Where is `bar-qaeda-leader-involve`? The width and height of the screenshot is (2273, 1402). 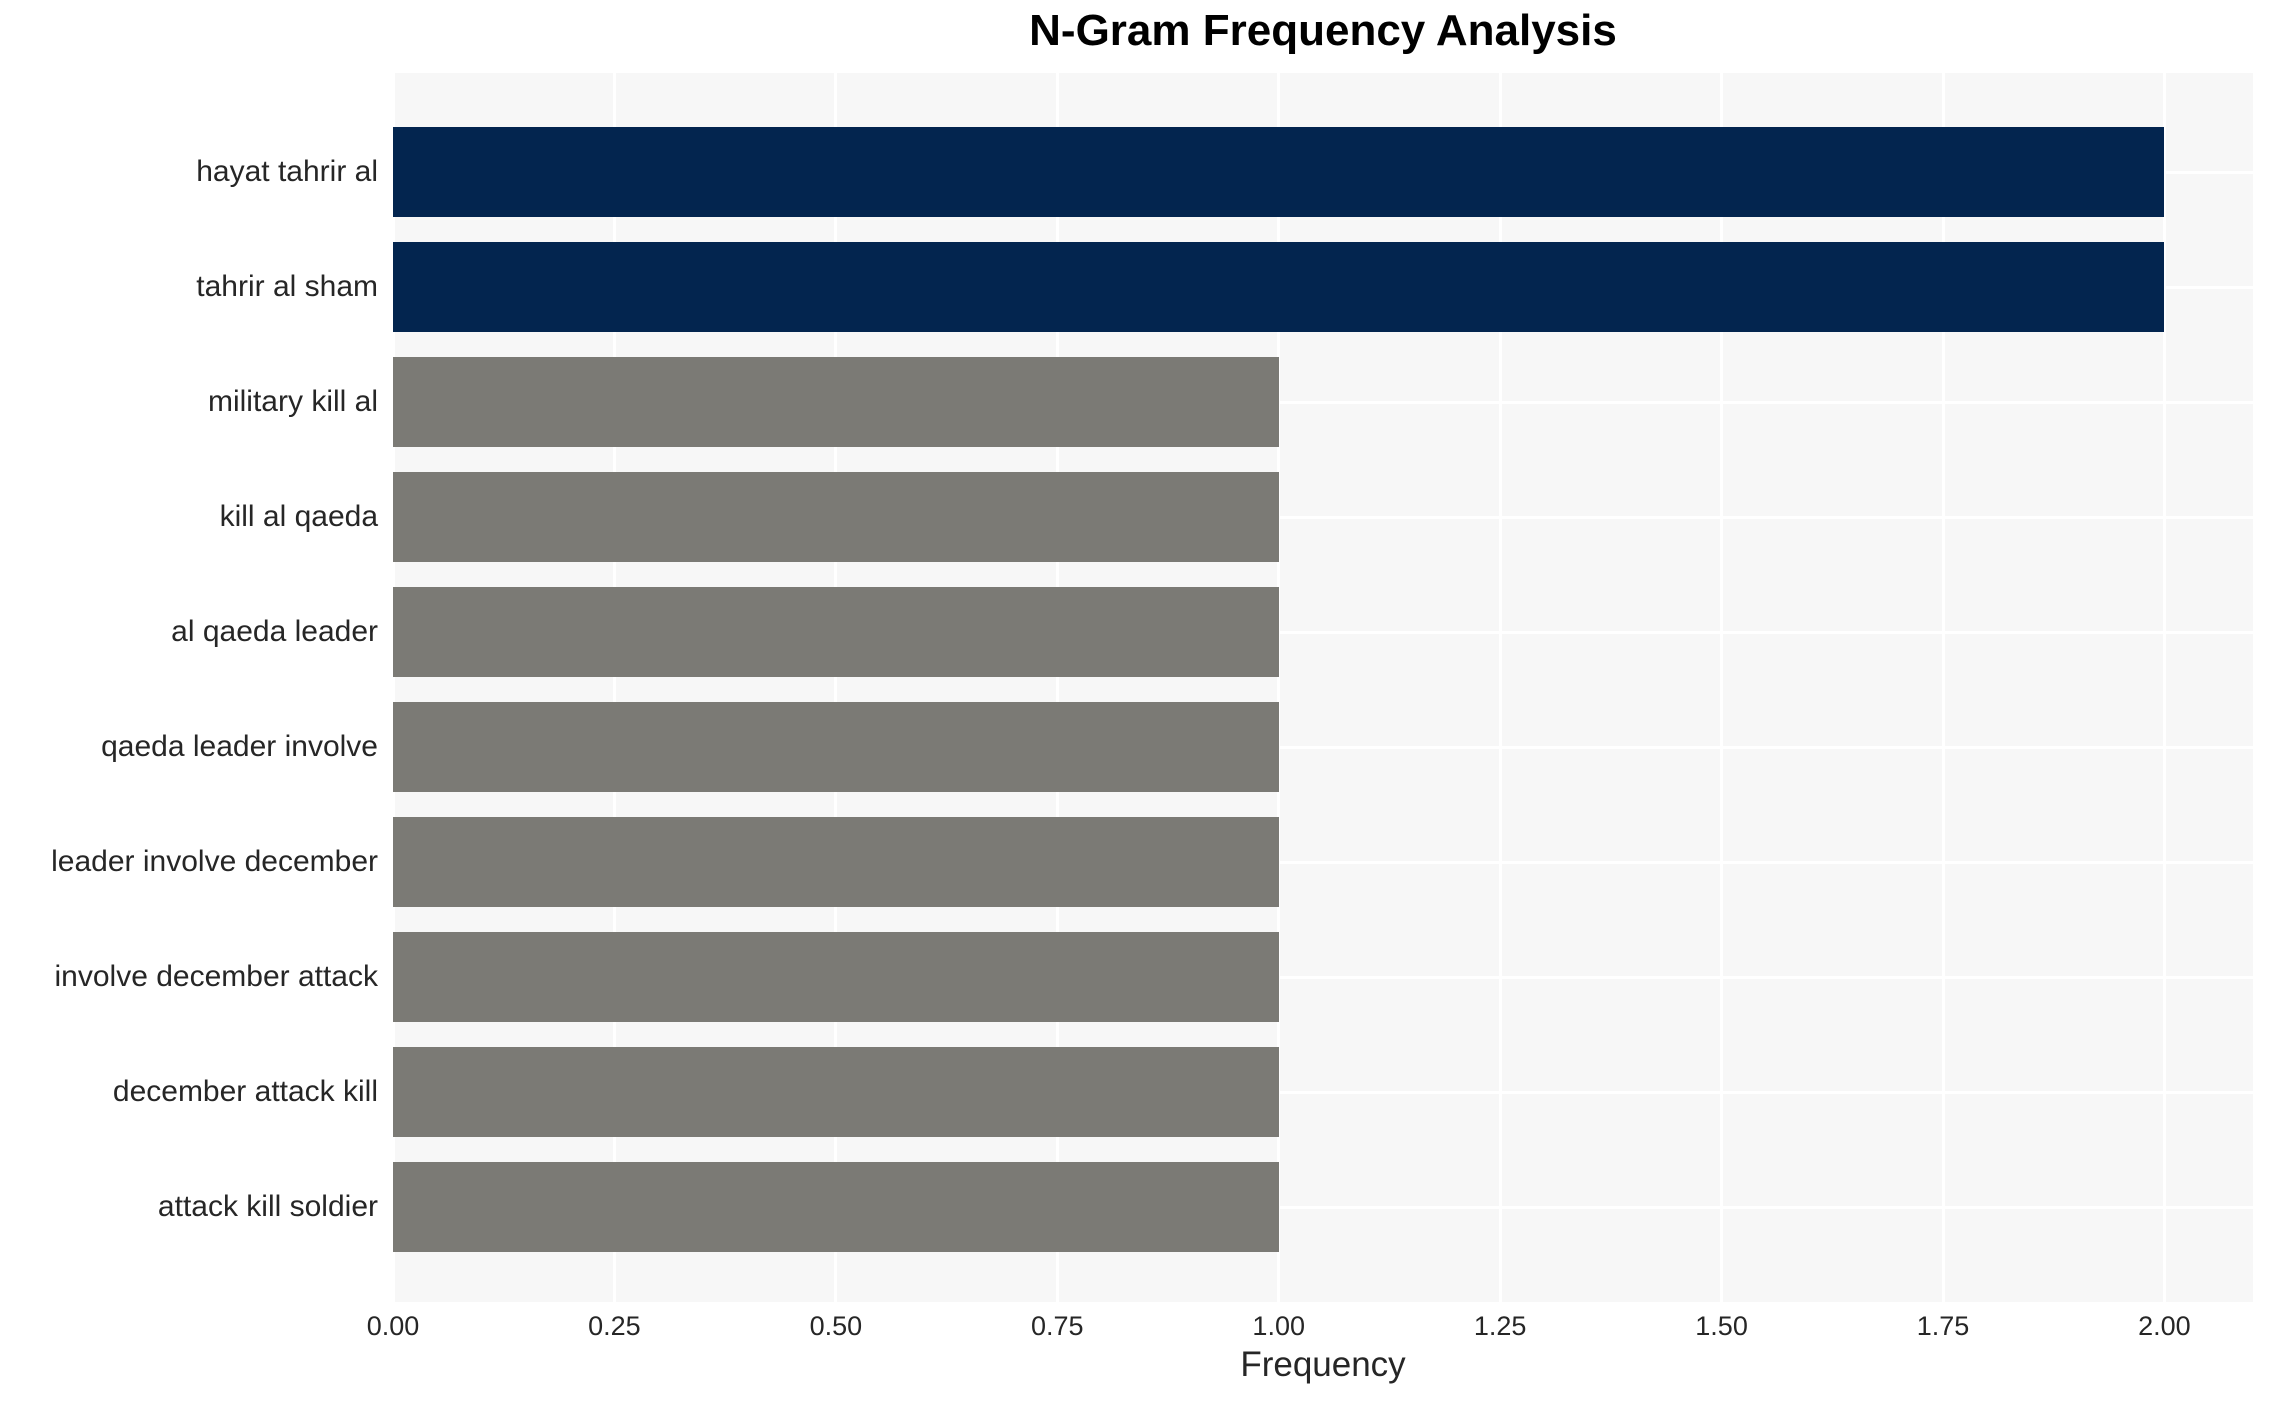 bar-qaeda-leader-involve is located at coordinates (836, 747).